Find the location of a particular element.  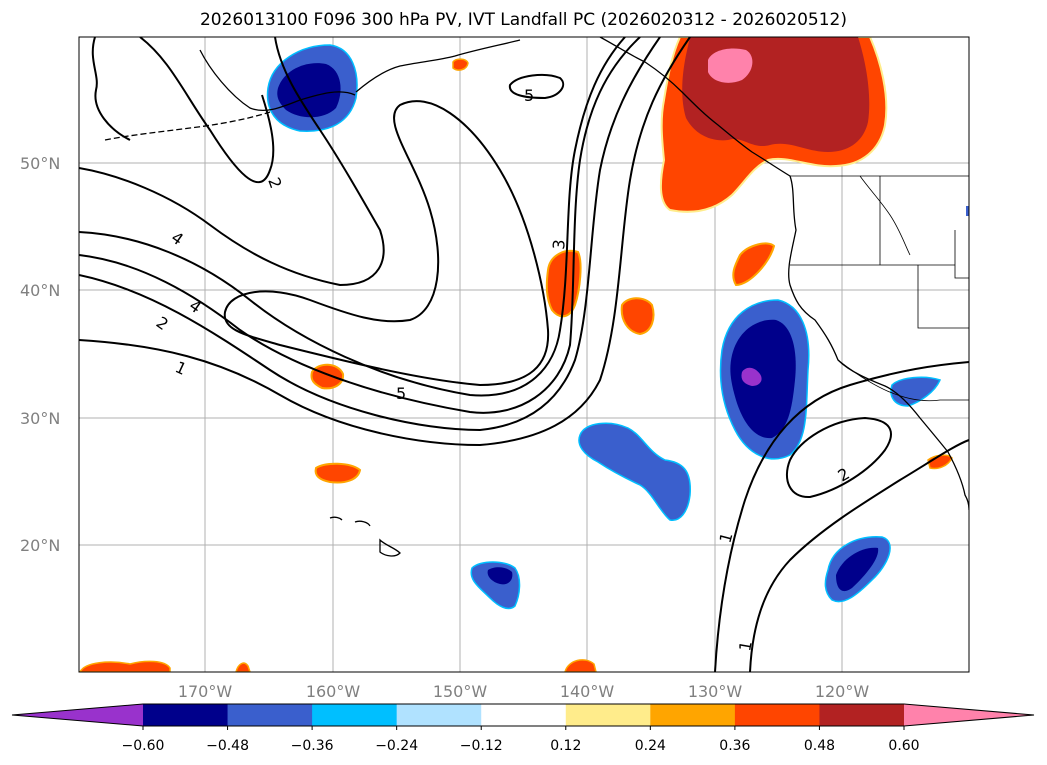

contour-ca-1a is located at coordinates (841, 516).